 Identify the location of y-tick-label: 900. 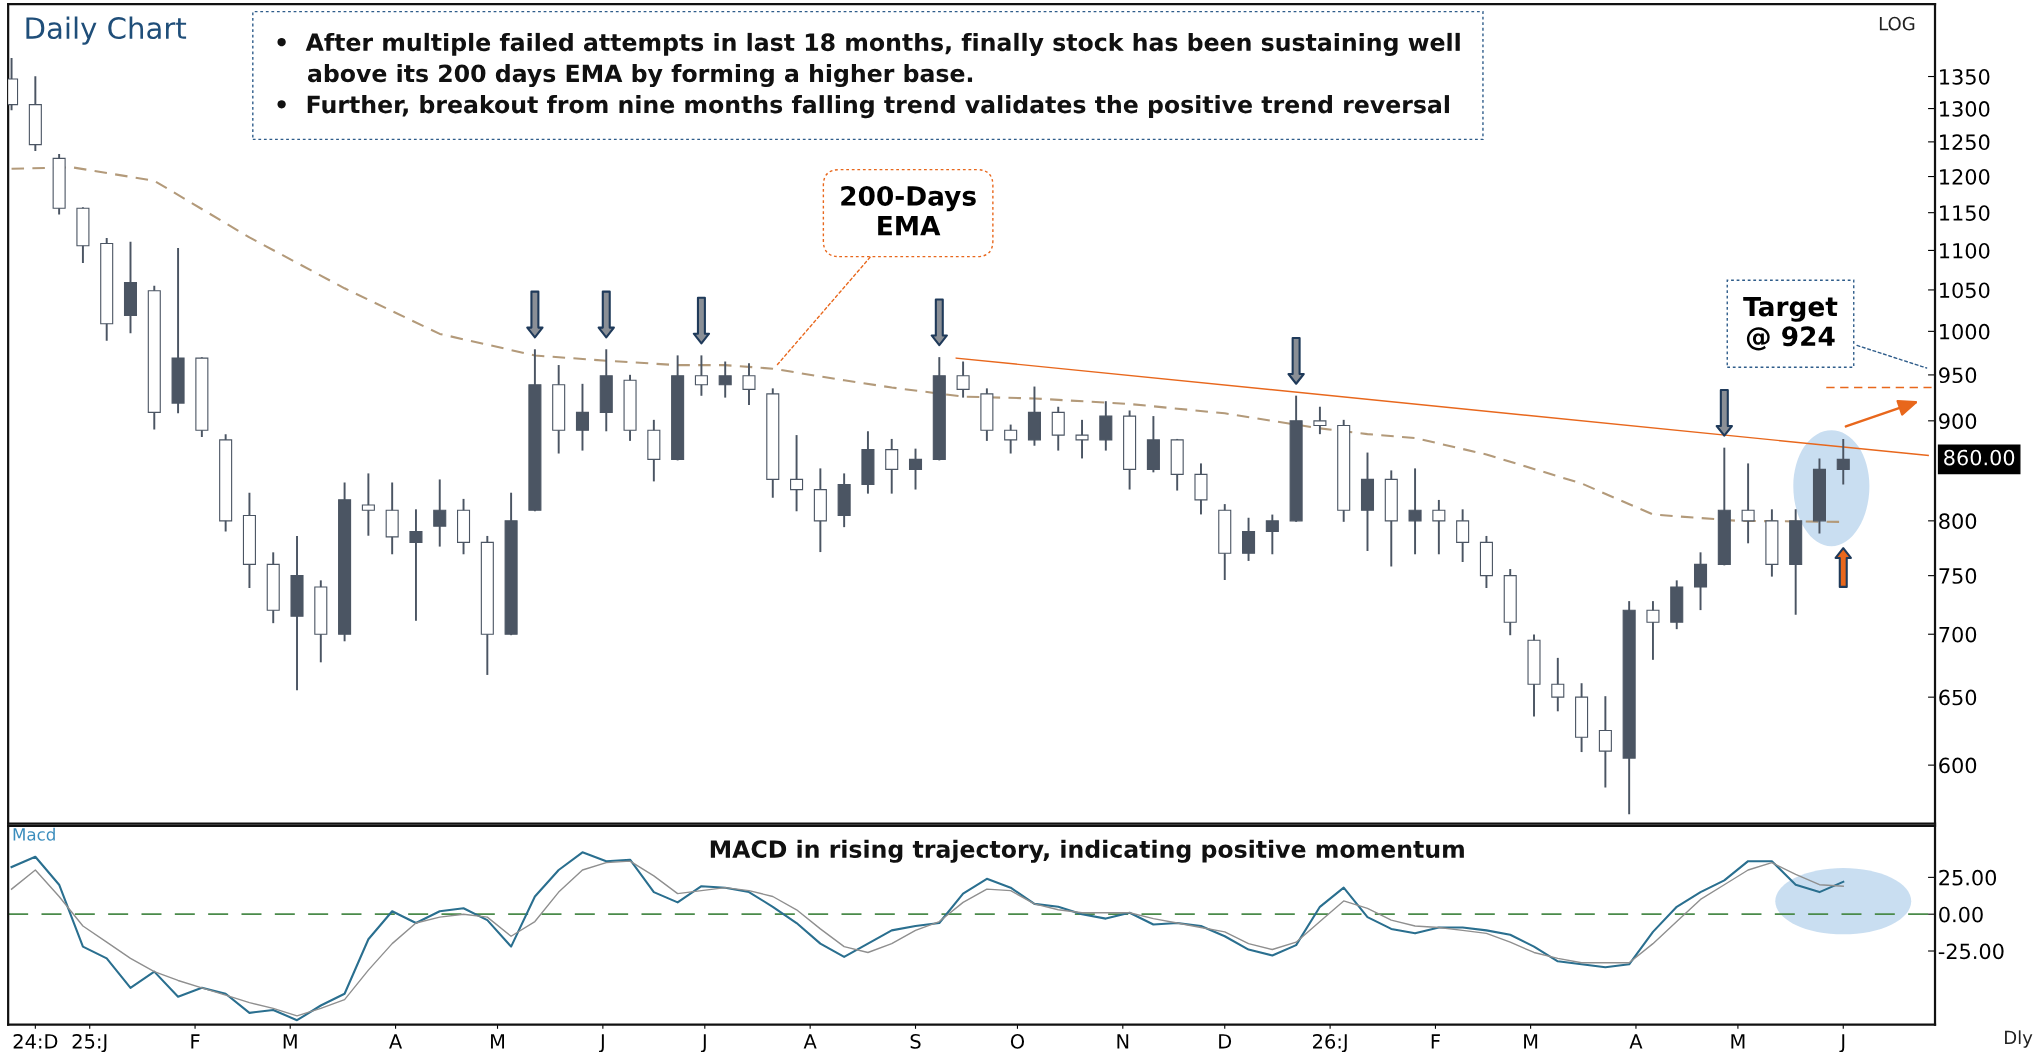
(1958, 421).